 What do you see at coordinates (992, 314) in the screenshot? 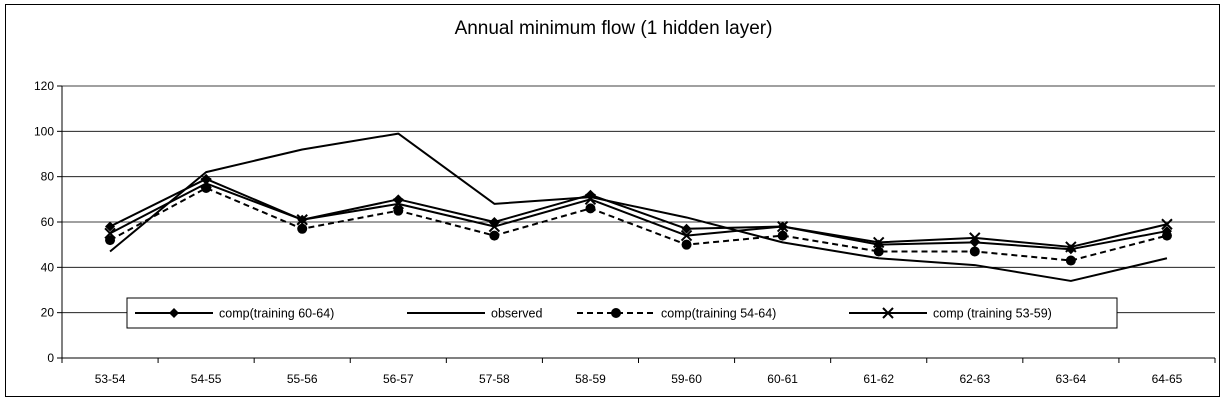
I see `legend-label: comp (training 53-59)` at bounding box center [992, 314].